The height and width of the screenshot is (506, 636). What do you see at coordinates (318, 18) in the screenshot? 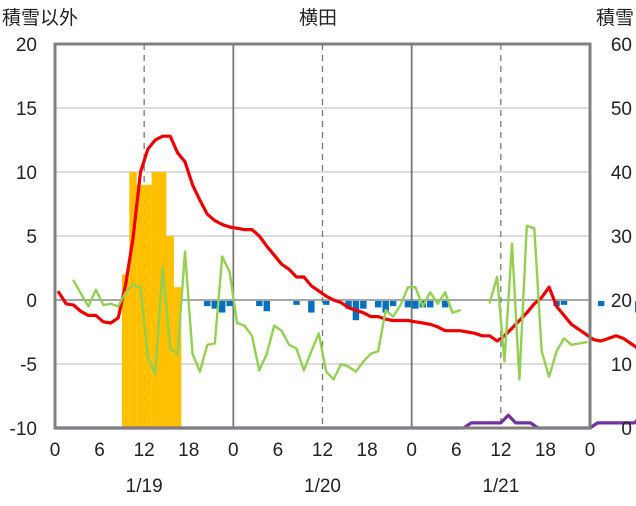
I see `chart-title: 横田` at bounding box center [318, 18].